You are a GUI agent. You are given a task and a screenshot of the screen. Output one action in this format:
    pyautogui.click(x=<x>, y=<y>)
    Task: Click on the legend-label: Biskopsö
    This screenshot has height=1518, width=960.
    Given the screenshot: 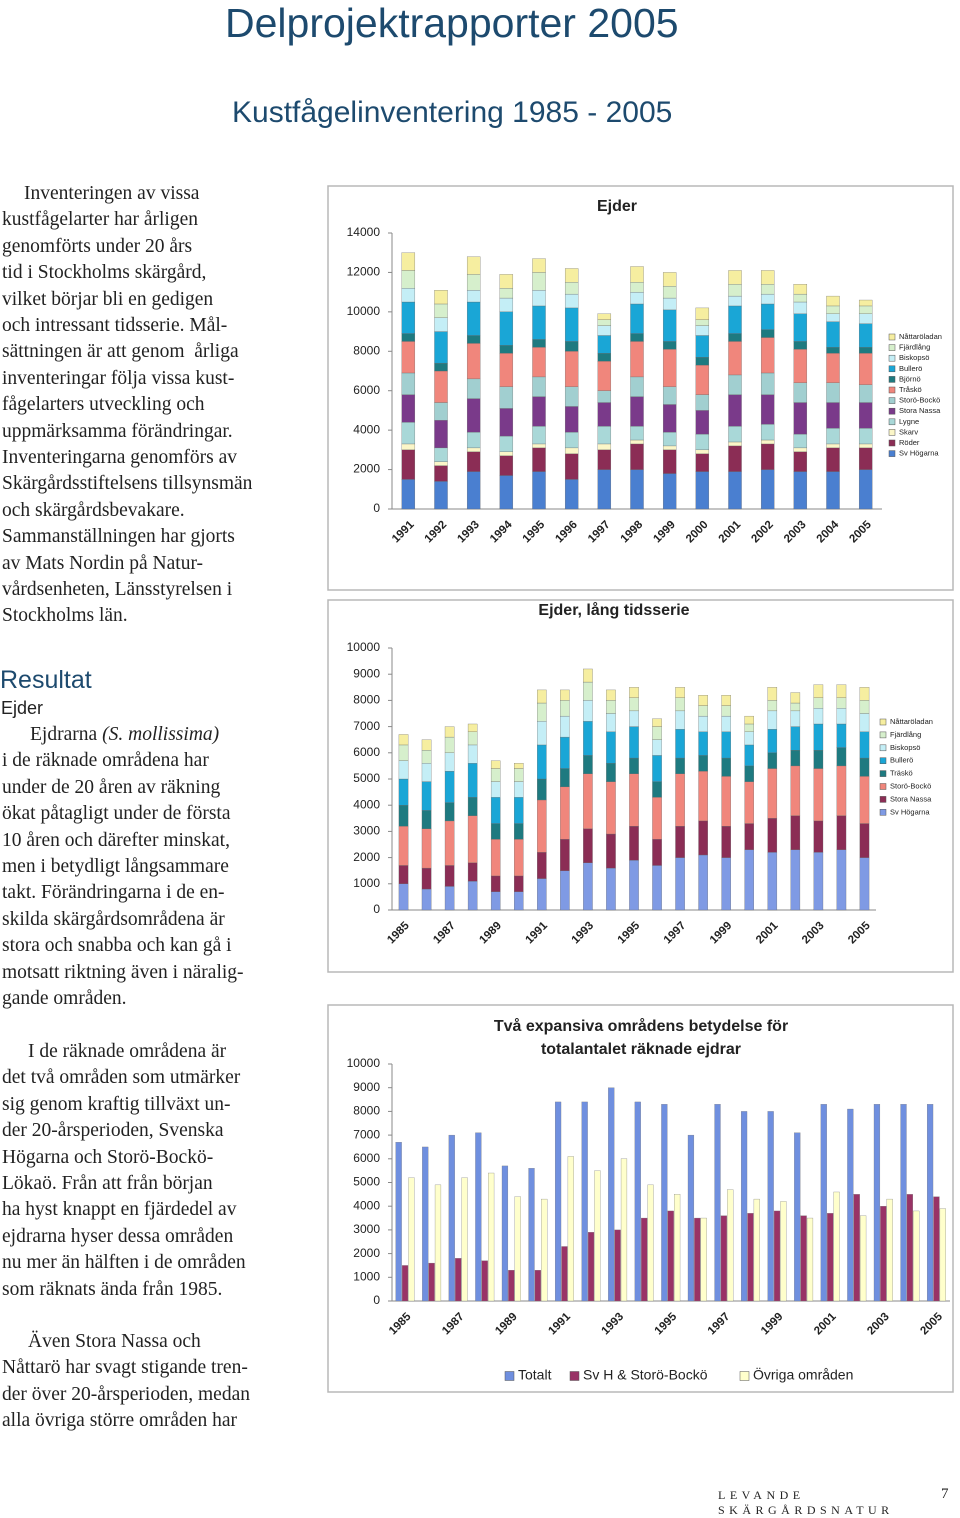 What is the action you would take?
    pyautogui.click(x=914, y=357)
    